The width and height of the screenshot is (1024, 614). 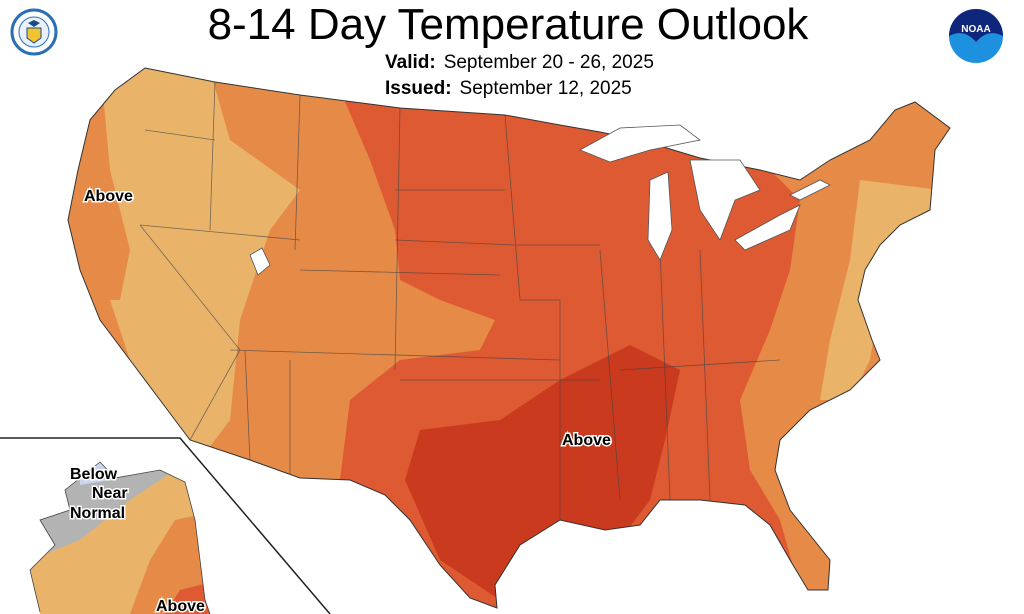 I want to click on south-above-label: Above, so click(x=586, y=440).